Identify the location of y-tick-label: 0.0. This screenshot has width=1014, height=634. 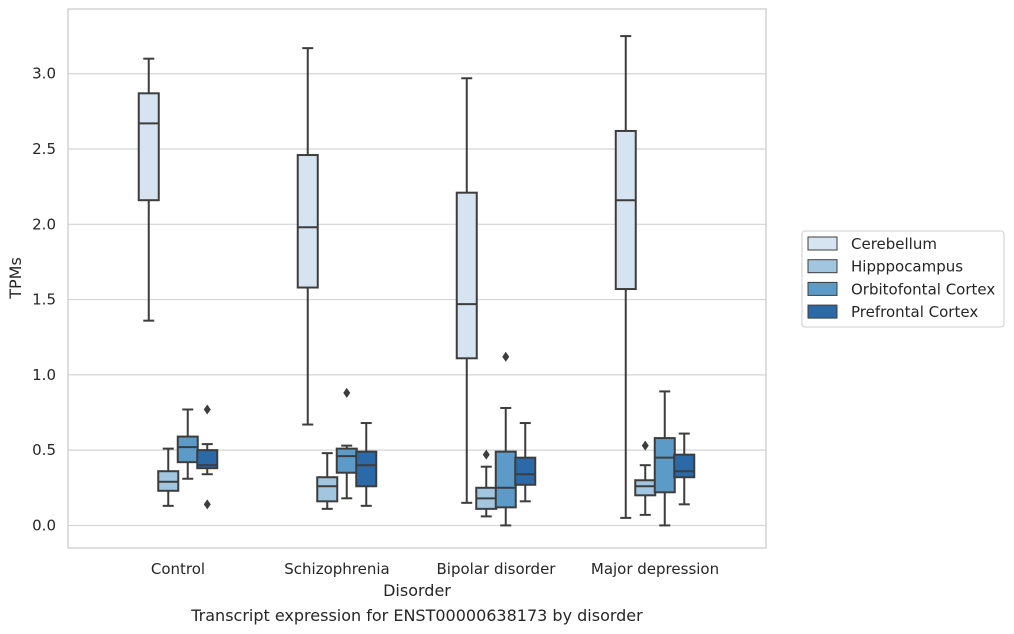
(44, 525).